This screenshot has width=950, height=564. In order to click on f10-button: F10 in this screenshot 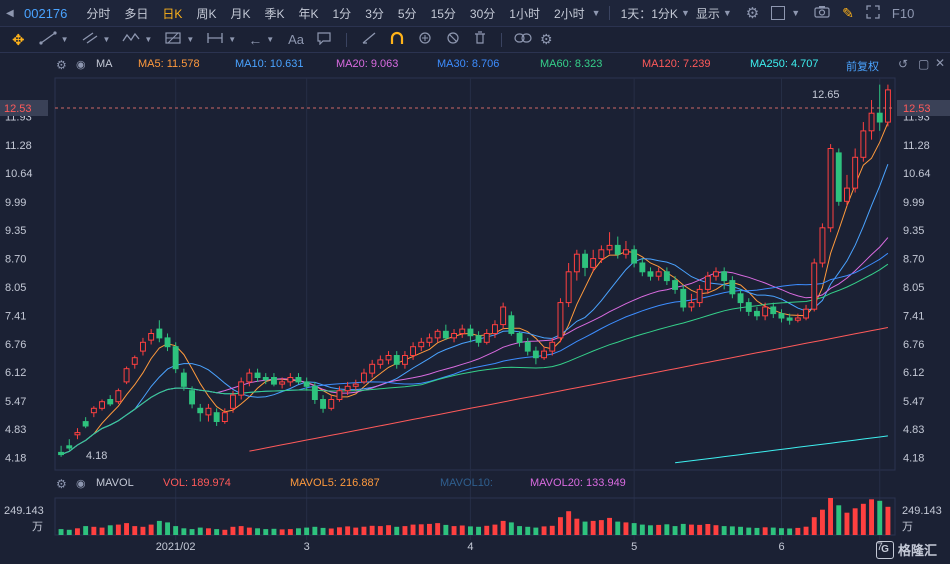, I will do `click(903, 13)`.